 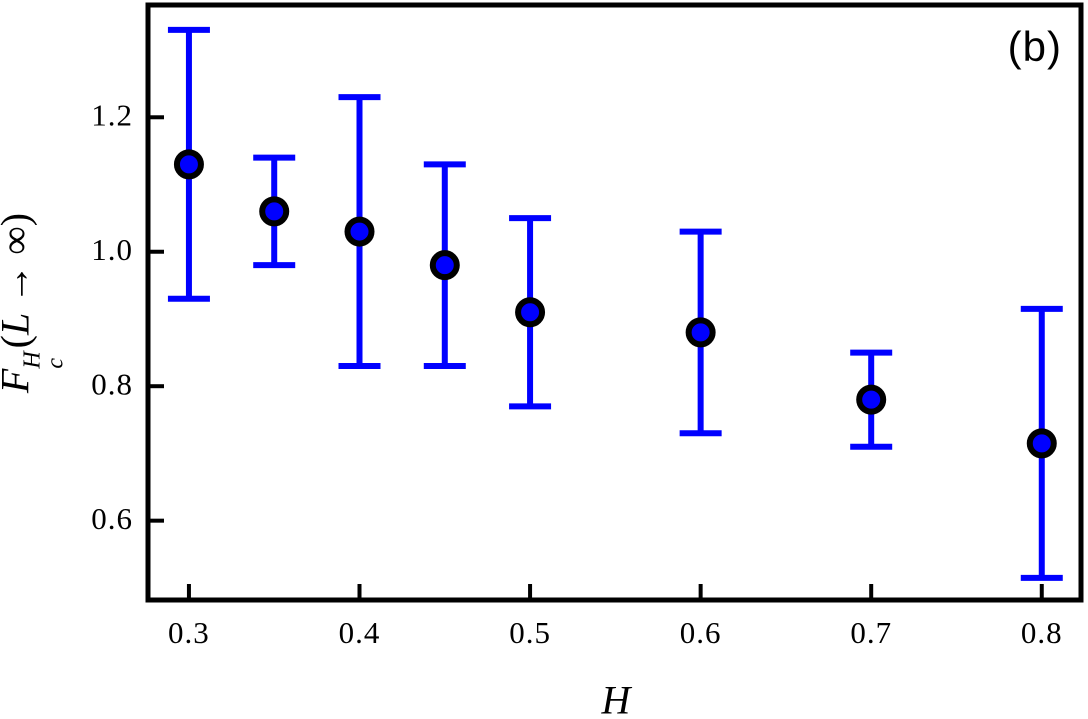 I want to click on x-tick-label: 0.6, so click(x=701, y=632).